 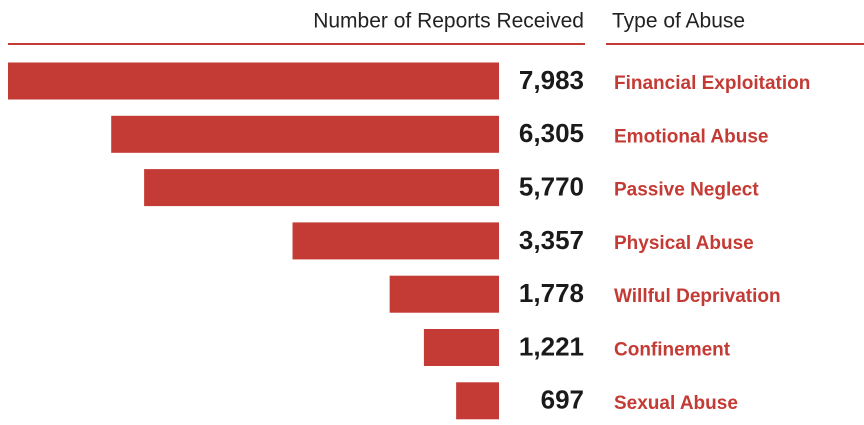 I want to click on value-label: 1,221, so click(x=551, y=346).